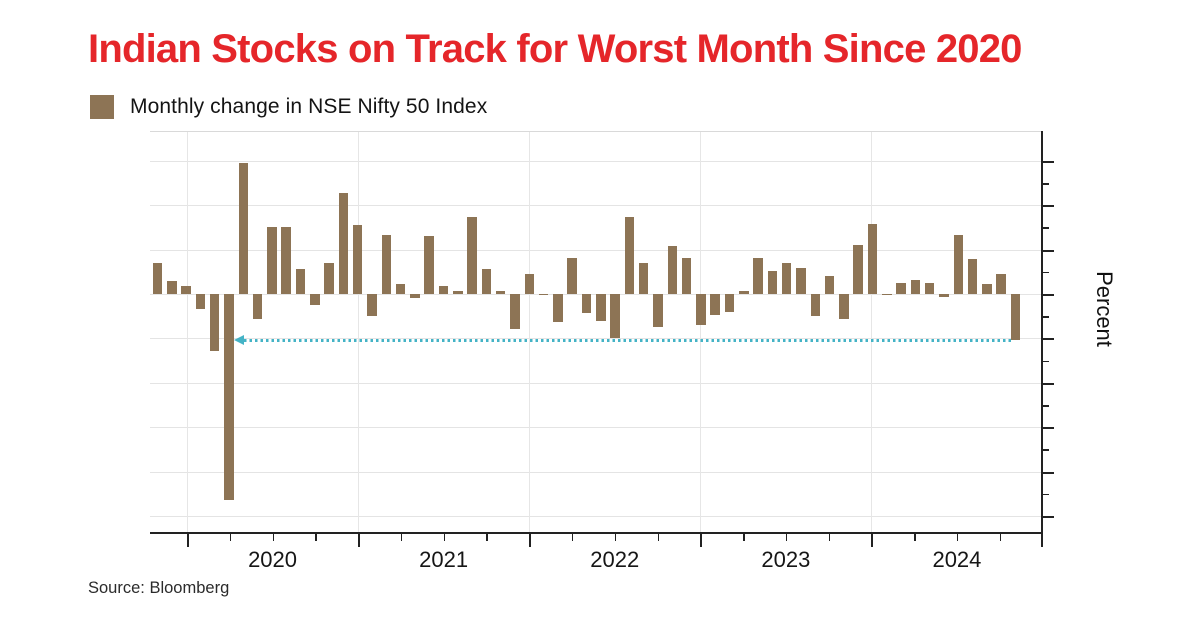  What do you see at coordinates (786, 559) in the screenshot?
I see `x-axis-year-label: 2023` at bounding box center [786, 559].